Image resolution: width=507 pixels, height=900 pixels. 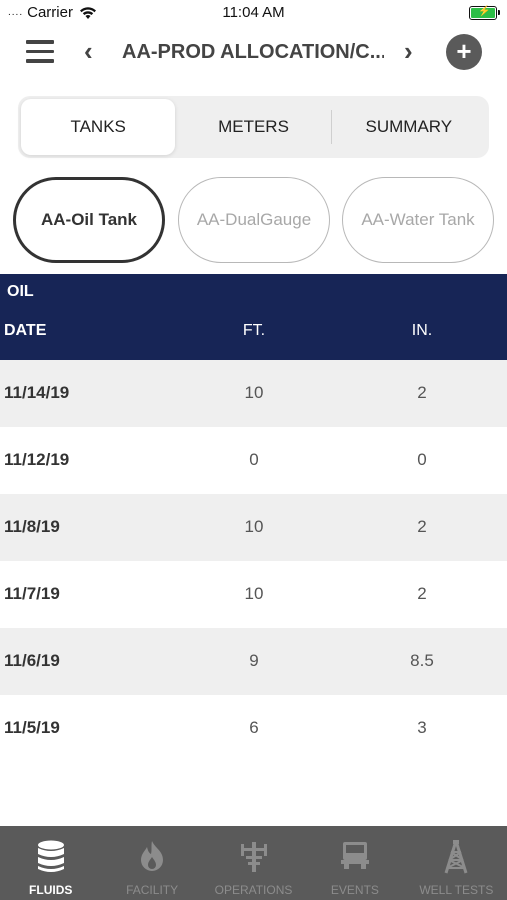 What do you see at coordinates (89, 220) in the screenshot?
I see `tank-pill-oil: AA-Oil Tank` at bounding box center [89, 220].